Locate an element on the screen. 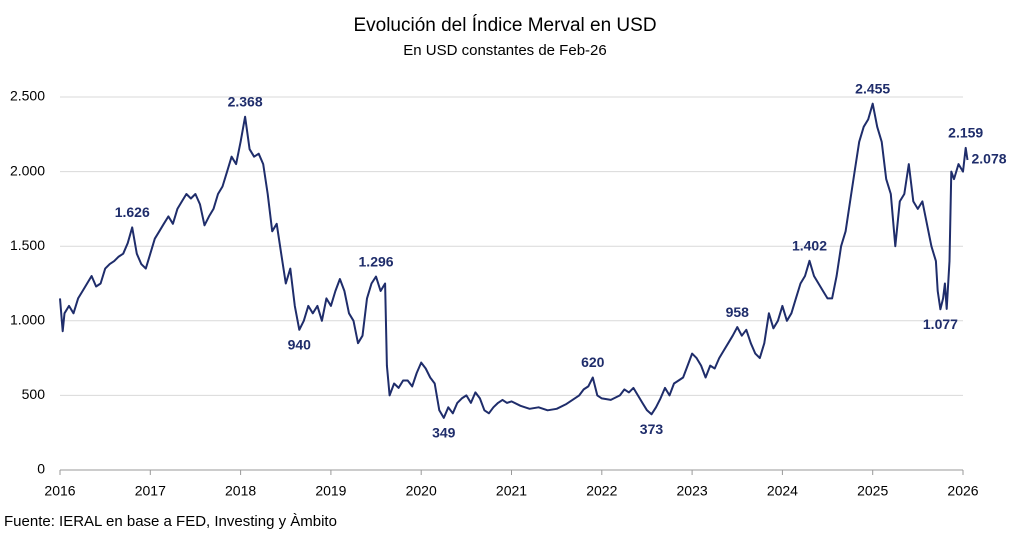  y-tick-label: 1.000 is located at coordinates (27, 320).